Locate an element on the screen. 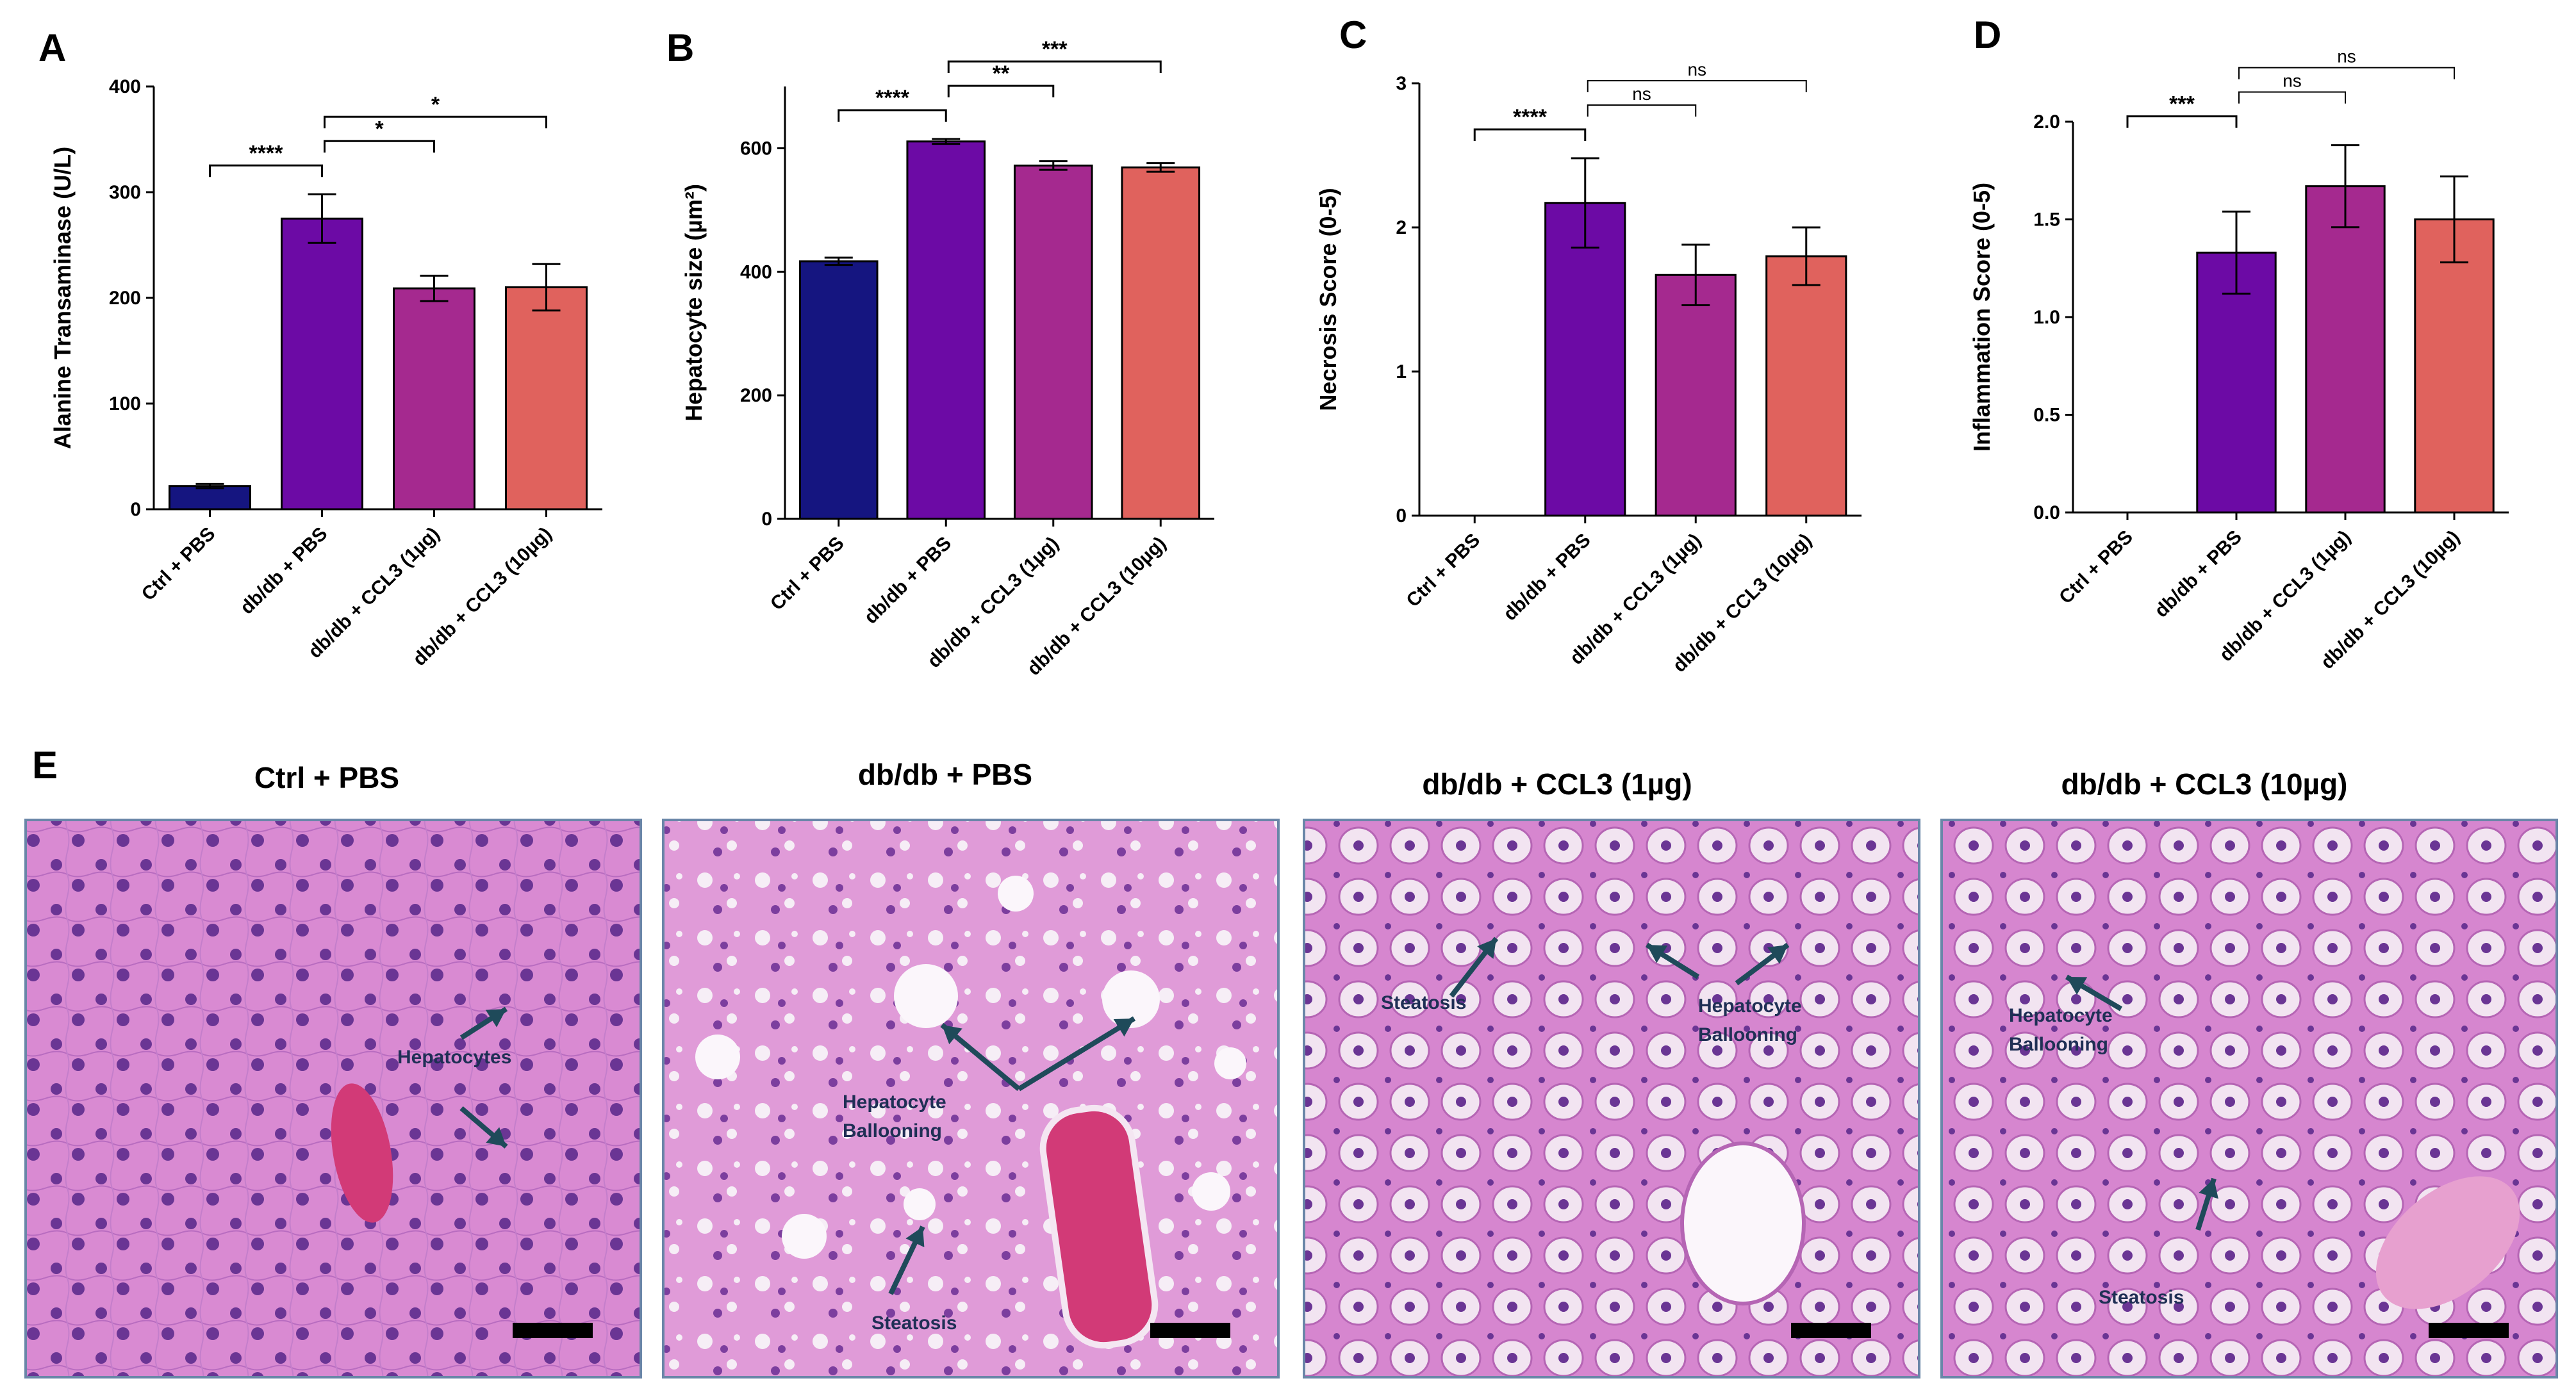 This screenshot has width=2576, height=1399. significance-label: *** is located at coordinates (1055, 49).